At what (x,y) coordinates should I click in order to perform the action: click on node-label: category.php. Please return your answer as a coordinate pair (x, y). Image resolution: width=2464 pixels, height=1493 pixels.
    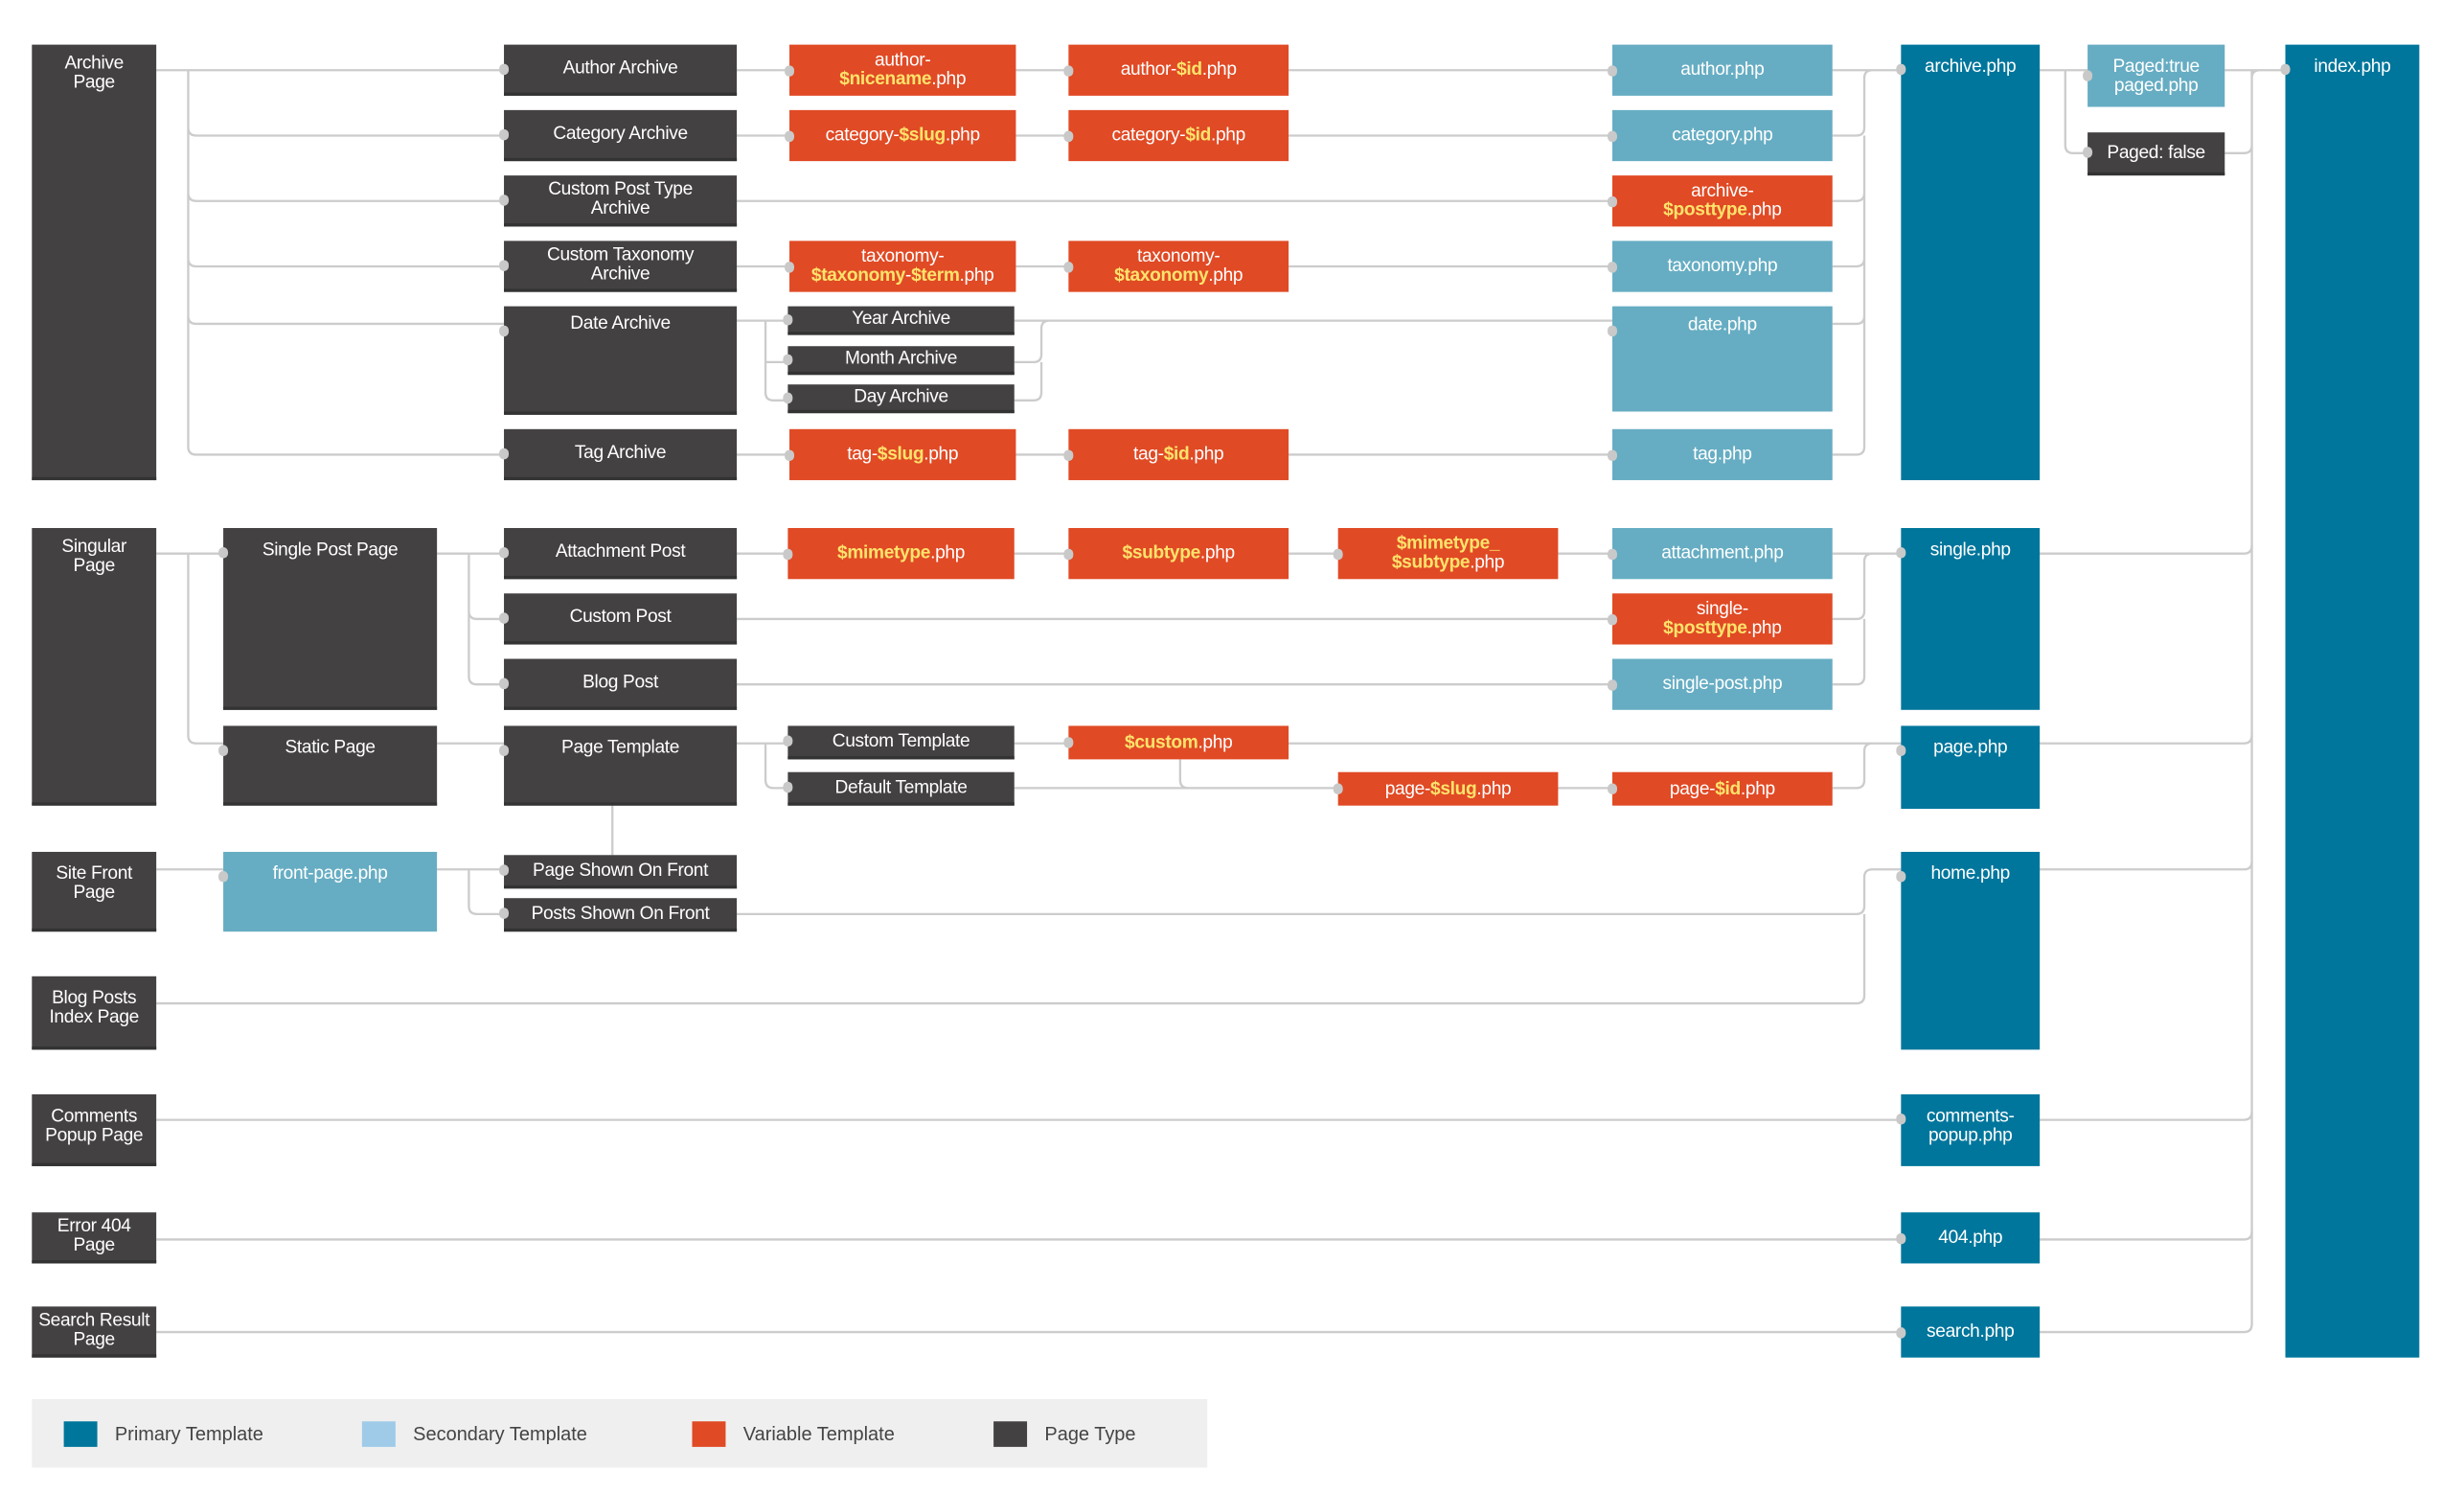
    Looking at the image, I should click on (1722, 136).